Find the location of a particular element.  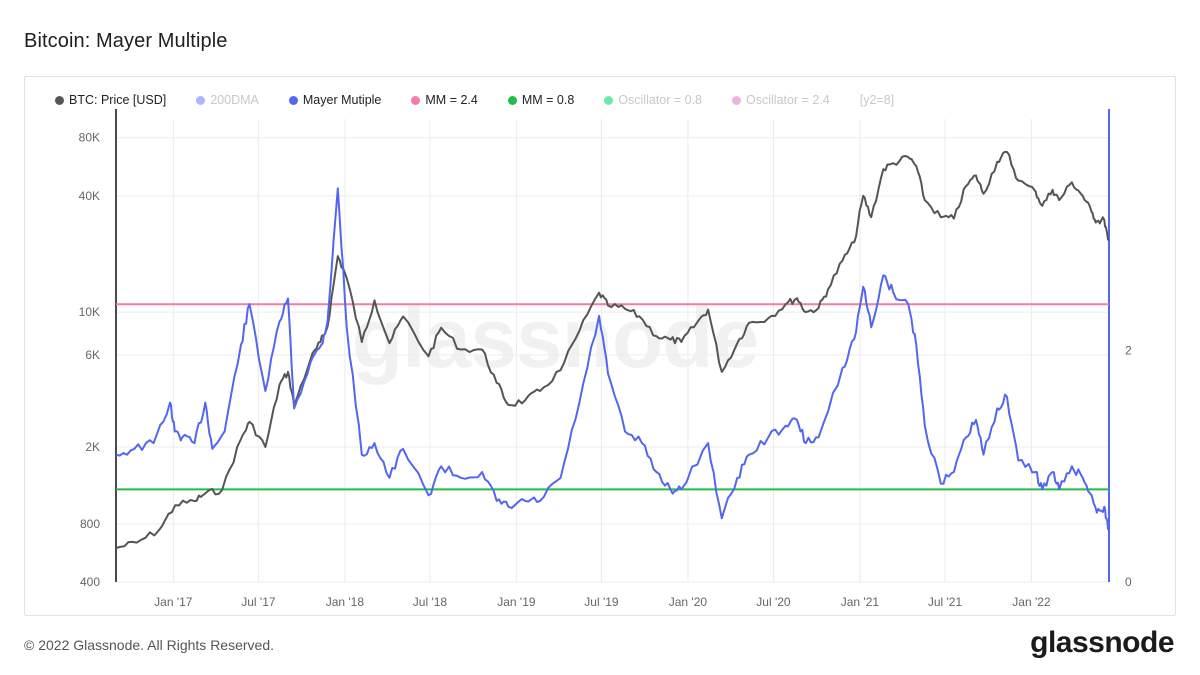

y-right-tick-label: 2 is located at coordinates (1128, 351).